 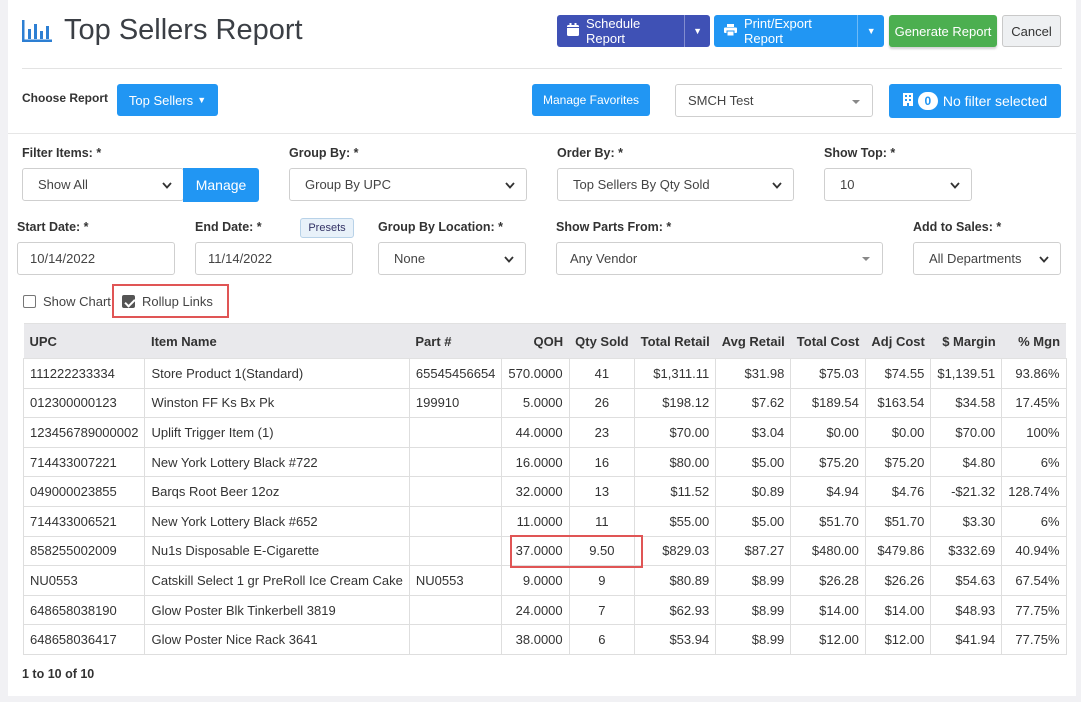 I want to click on table-cell: $1,311.11, so click(x=675, y=373).